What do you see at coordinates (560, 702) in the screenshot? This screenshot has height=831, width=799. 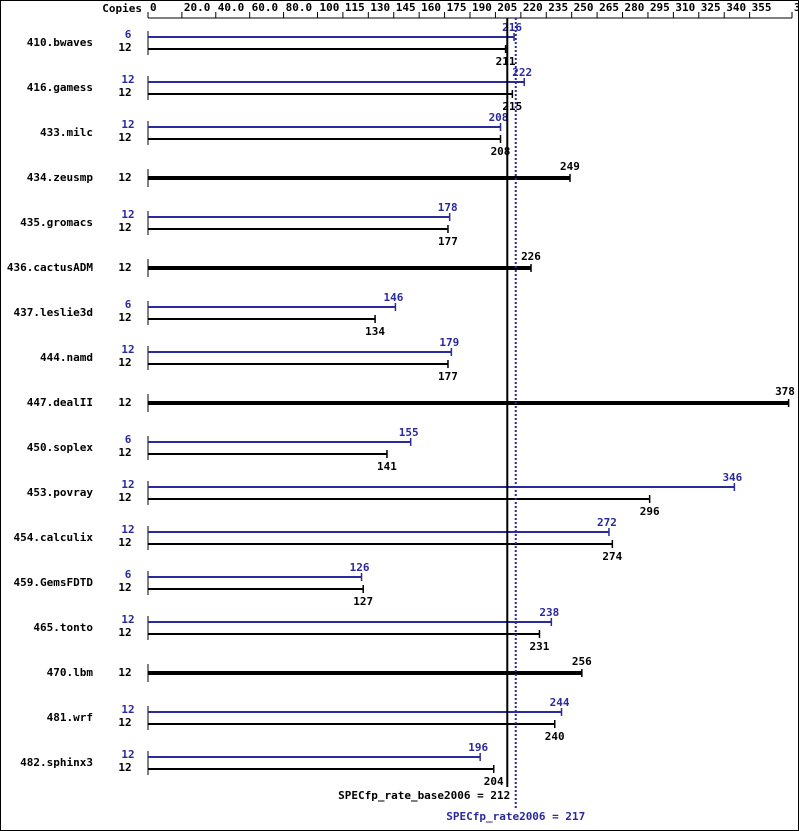 I see `value-label: 244` at bounding box center [560, 702].